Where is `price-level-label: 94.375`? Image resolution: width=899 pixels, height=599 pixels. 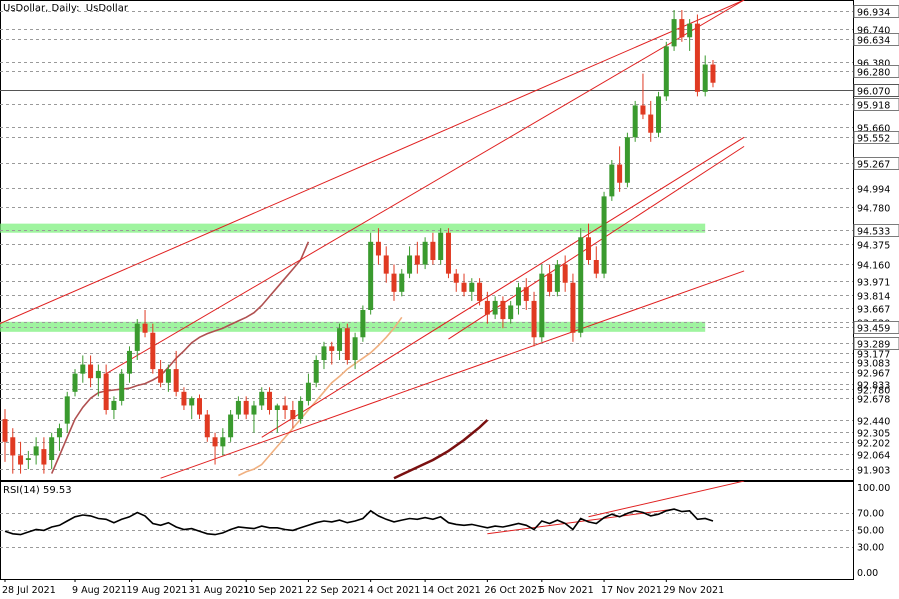 price-level-label: 94.375 is located at coordinates (873, 246).